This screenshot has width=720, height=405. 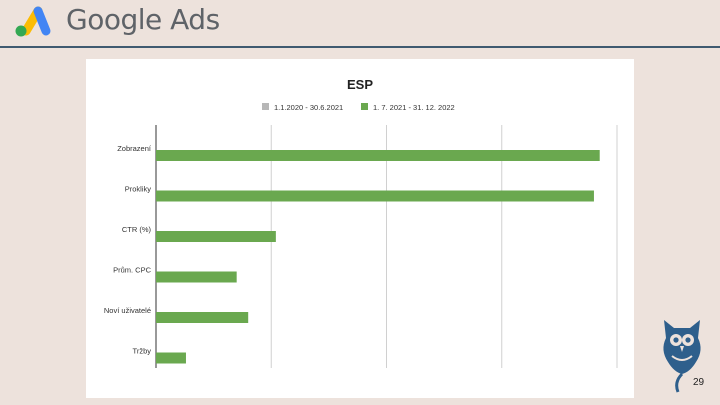 I want to click on header-divider, so click(x=360, y=47).